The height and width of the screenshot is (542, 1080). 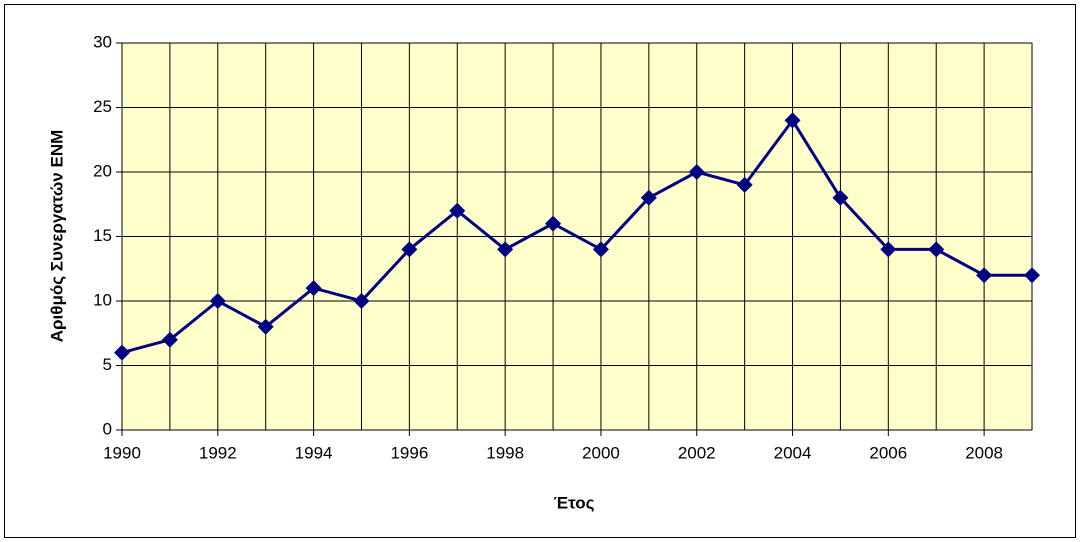 What do you see at coordinates (984, 452) in the screenshot?
I see `x-tick-label: 2008` at bounding box center [984, 452].